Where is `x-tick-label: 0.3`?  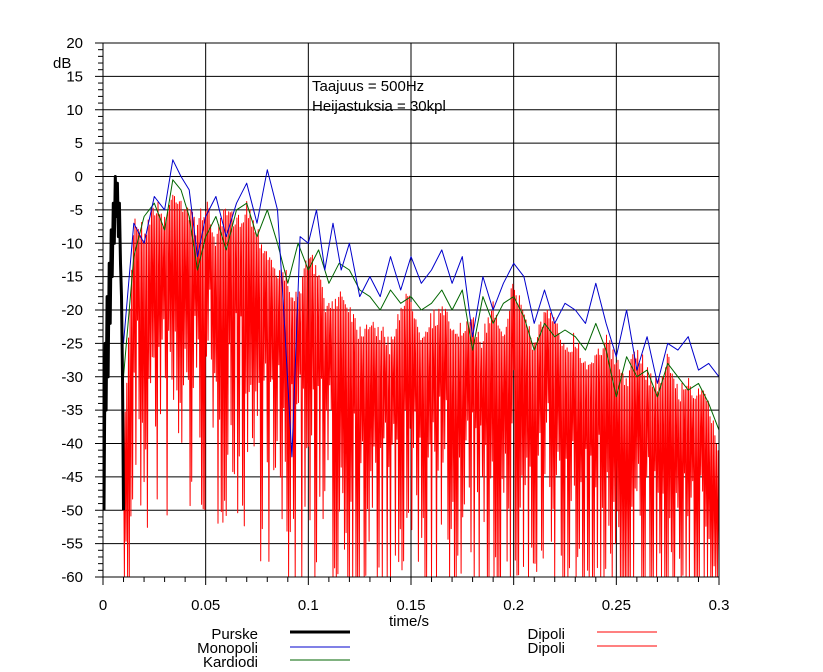 x-tick-label: 0.3 is located at coordinates (719, 605).